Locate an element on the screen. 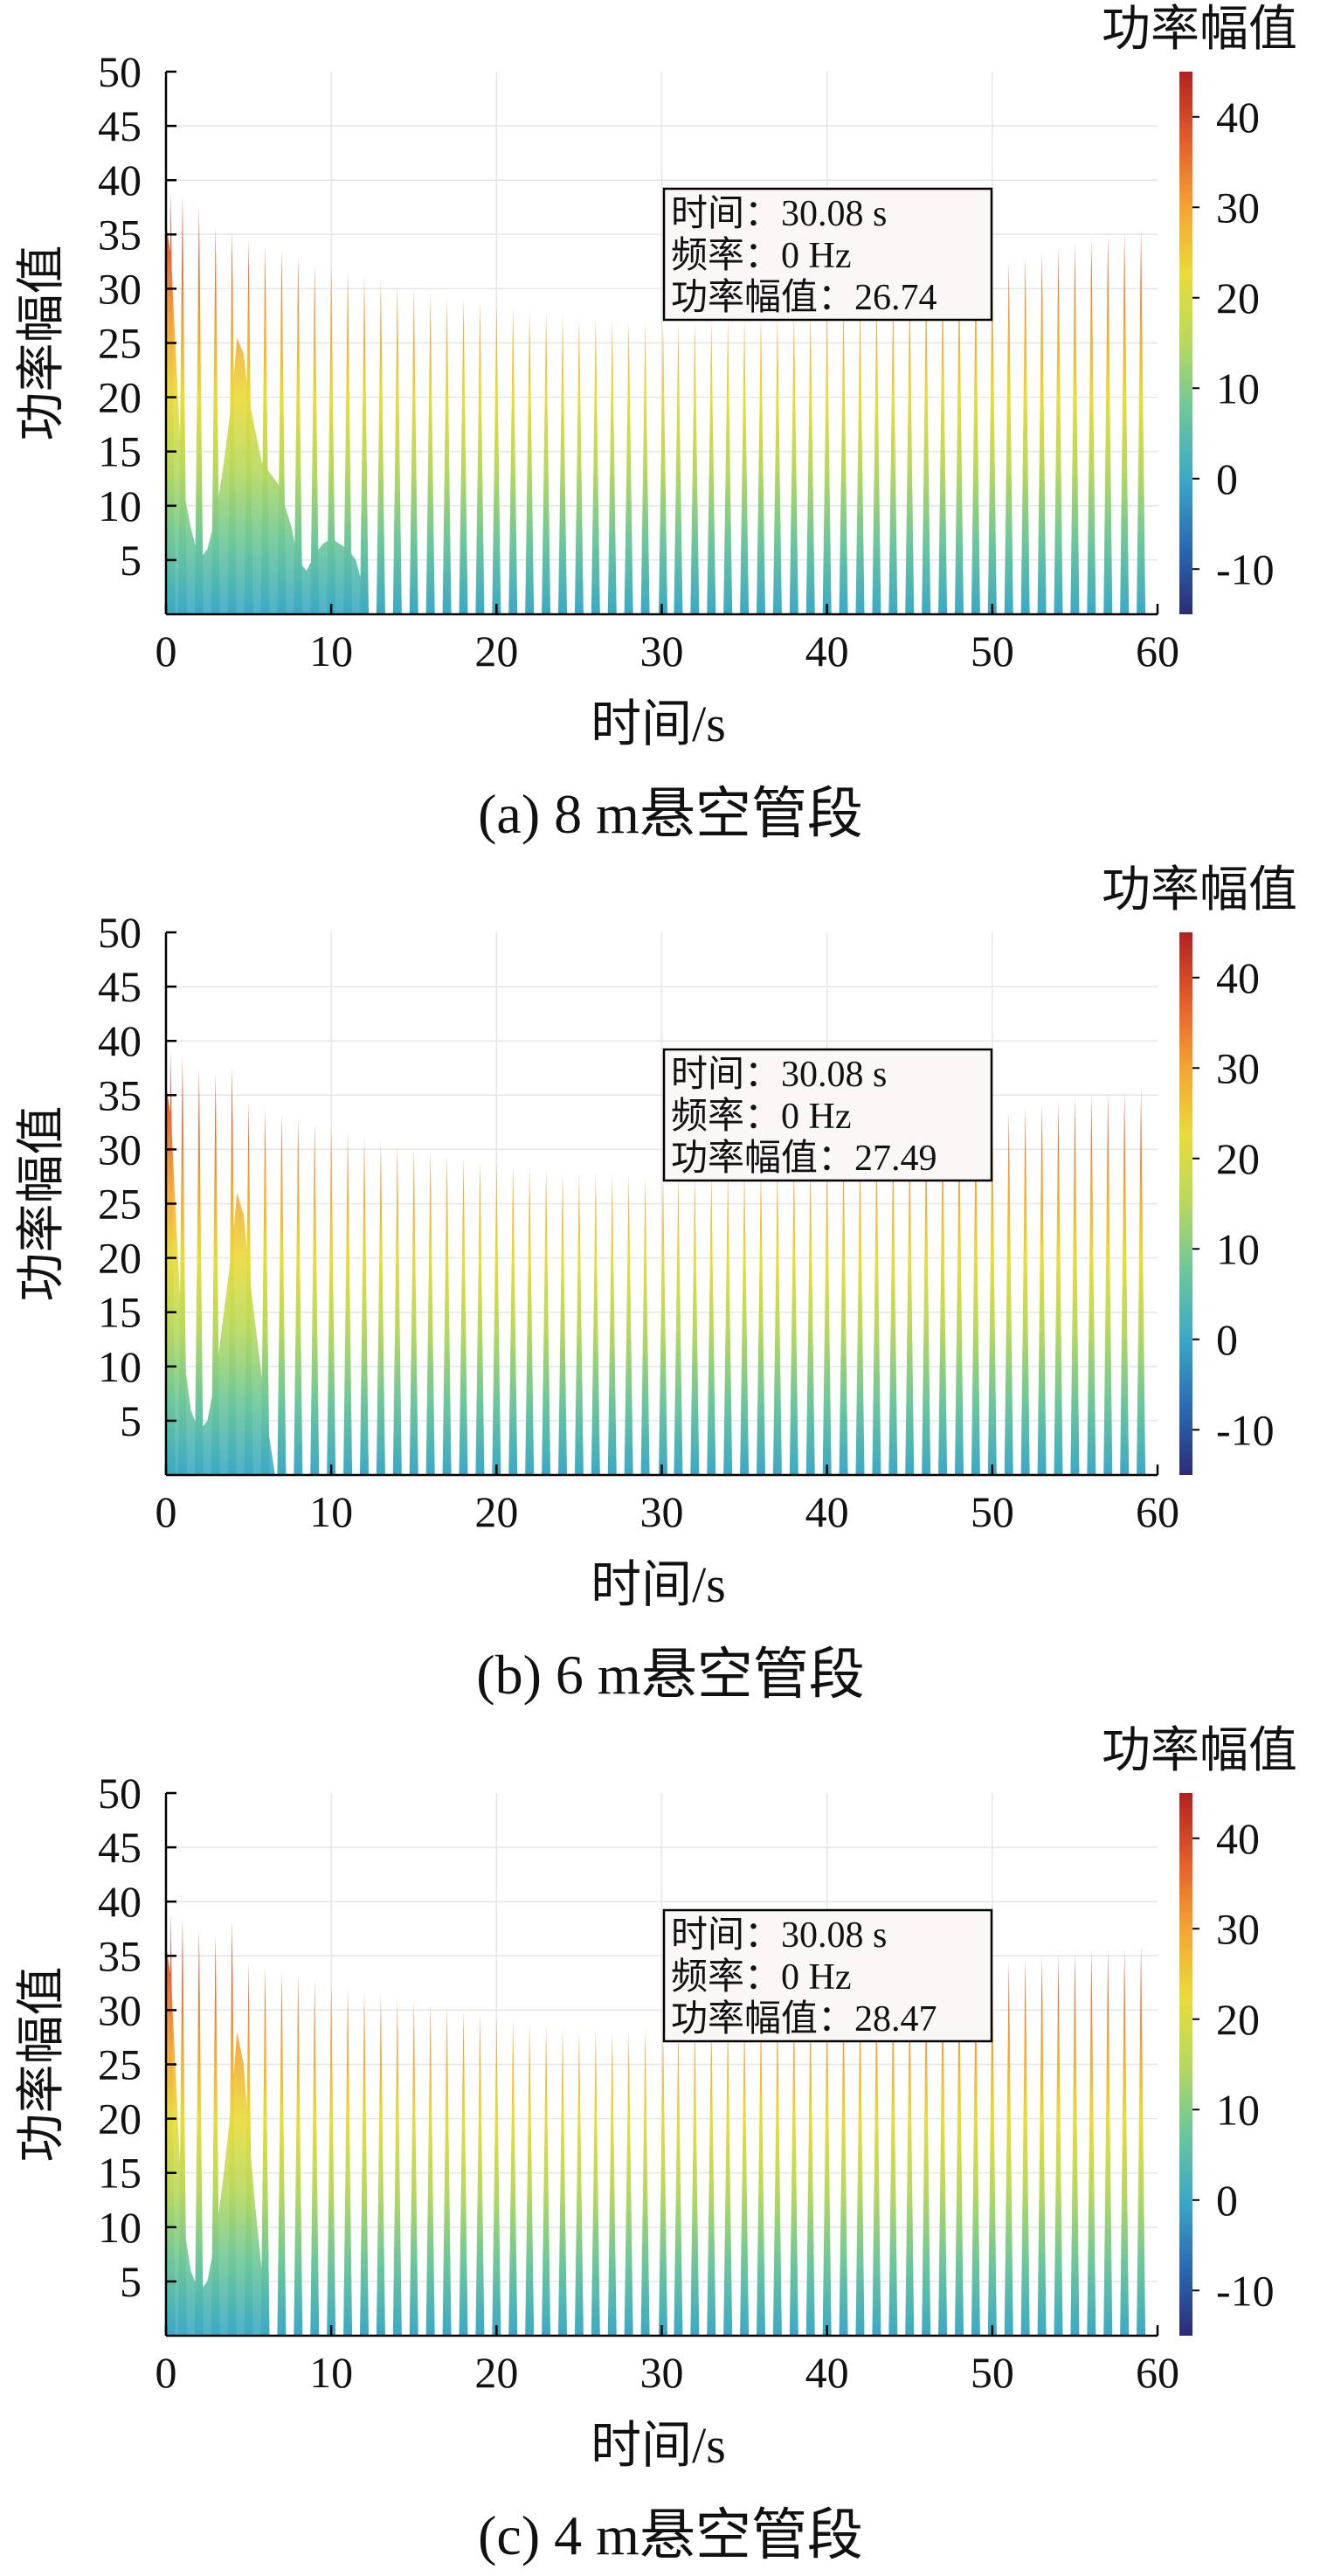 The width and height of the screenshot is (1341, 2576). tooltip-time: 时间：30.08 s is located at coordinates (779, 214).